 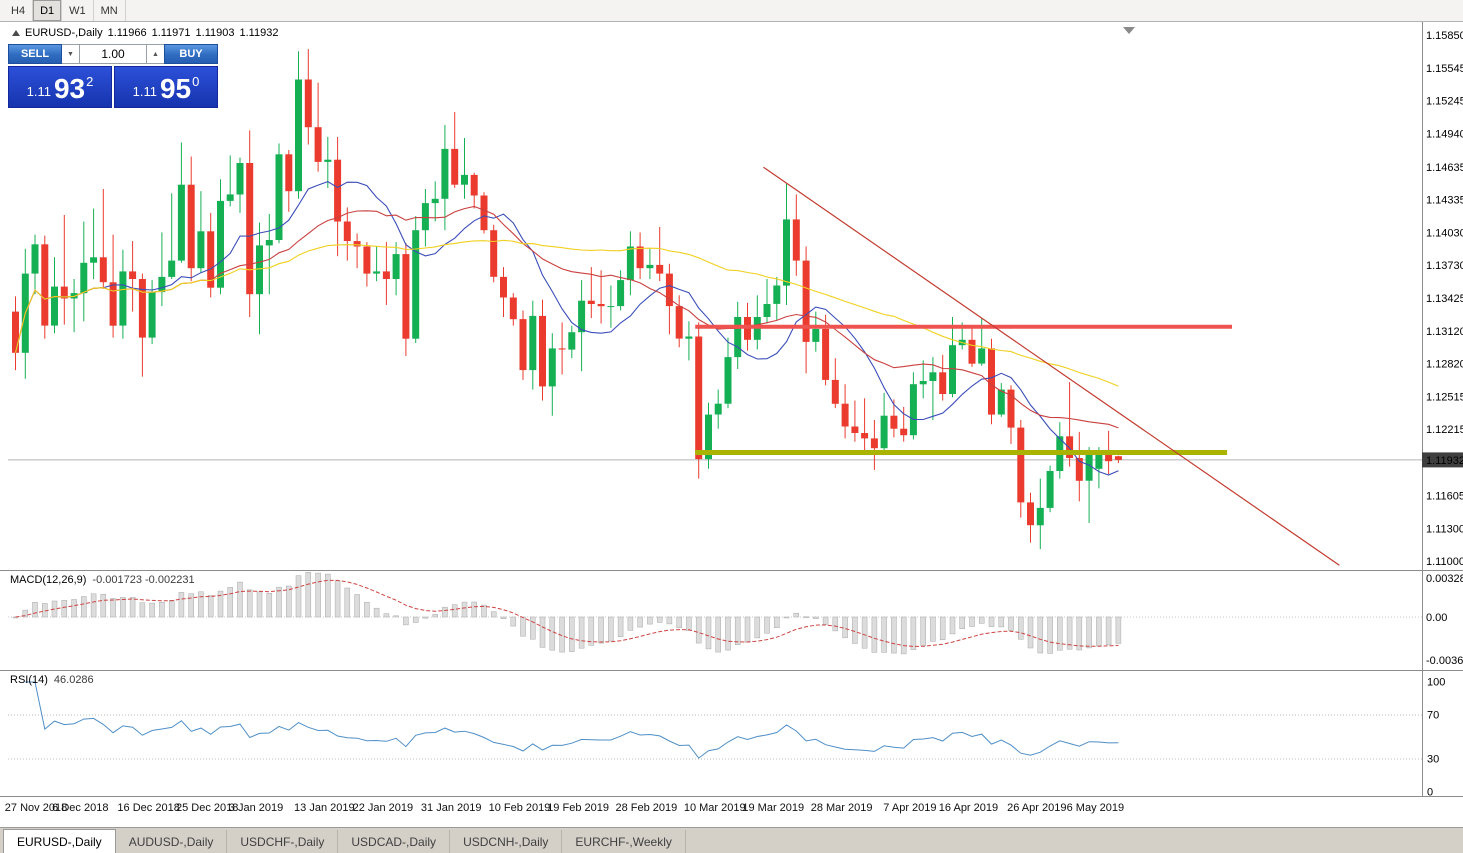 What do you see at coordinates (731, 11) in the screenshot?
I see `timeframe-toolbar: H4 D1 W1 MN` at bounding box center [731, 11].